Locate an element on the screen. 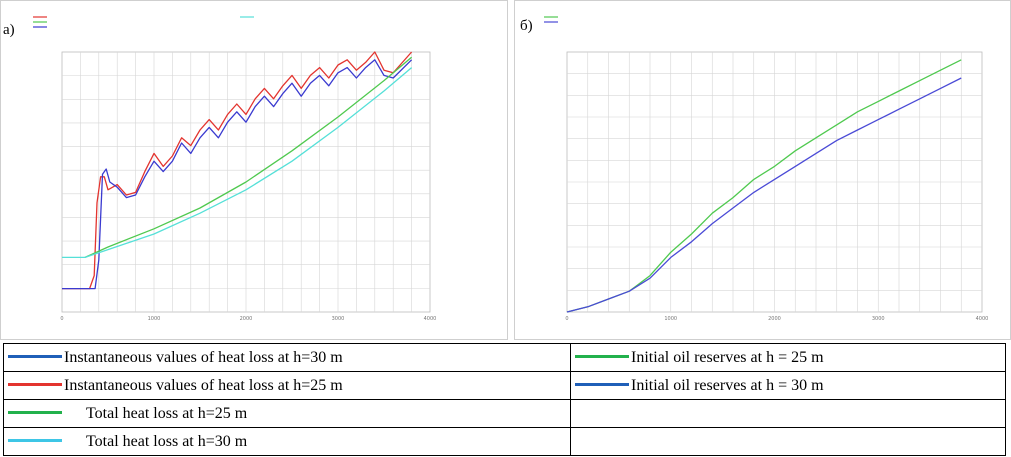 The width and height of the screenshot is (1011, 457). legend-cell: Total heat loss at h=30 m is located at coordinates (287, 441).